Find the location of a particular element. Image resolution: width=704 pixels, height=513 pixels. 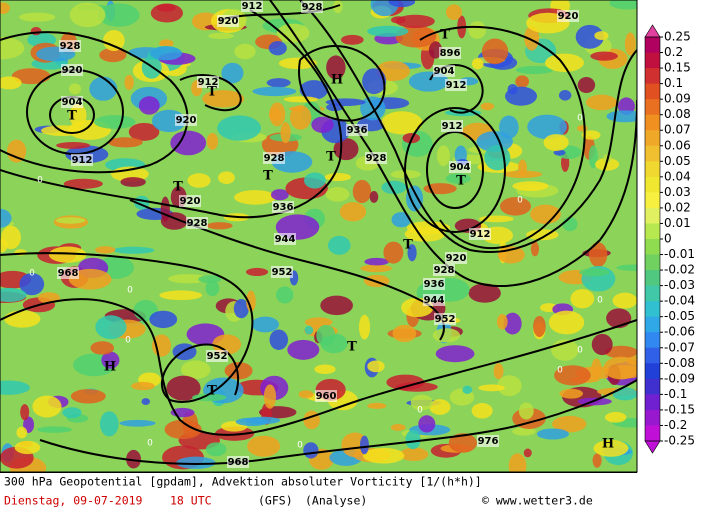

contour-label: 912 is located at coordinates (456, 85).